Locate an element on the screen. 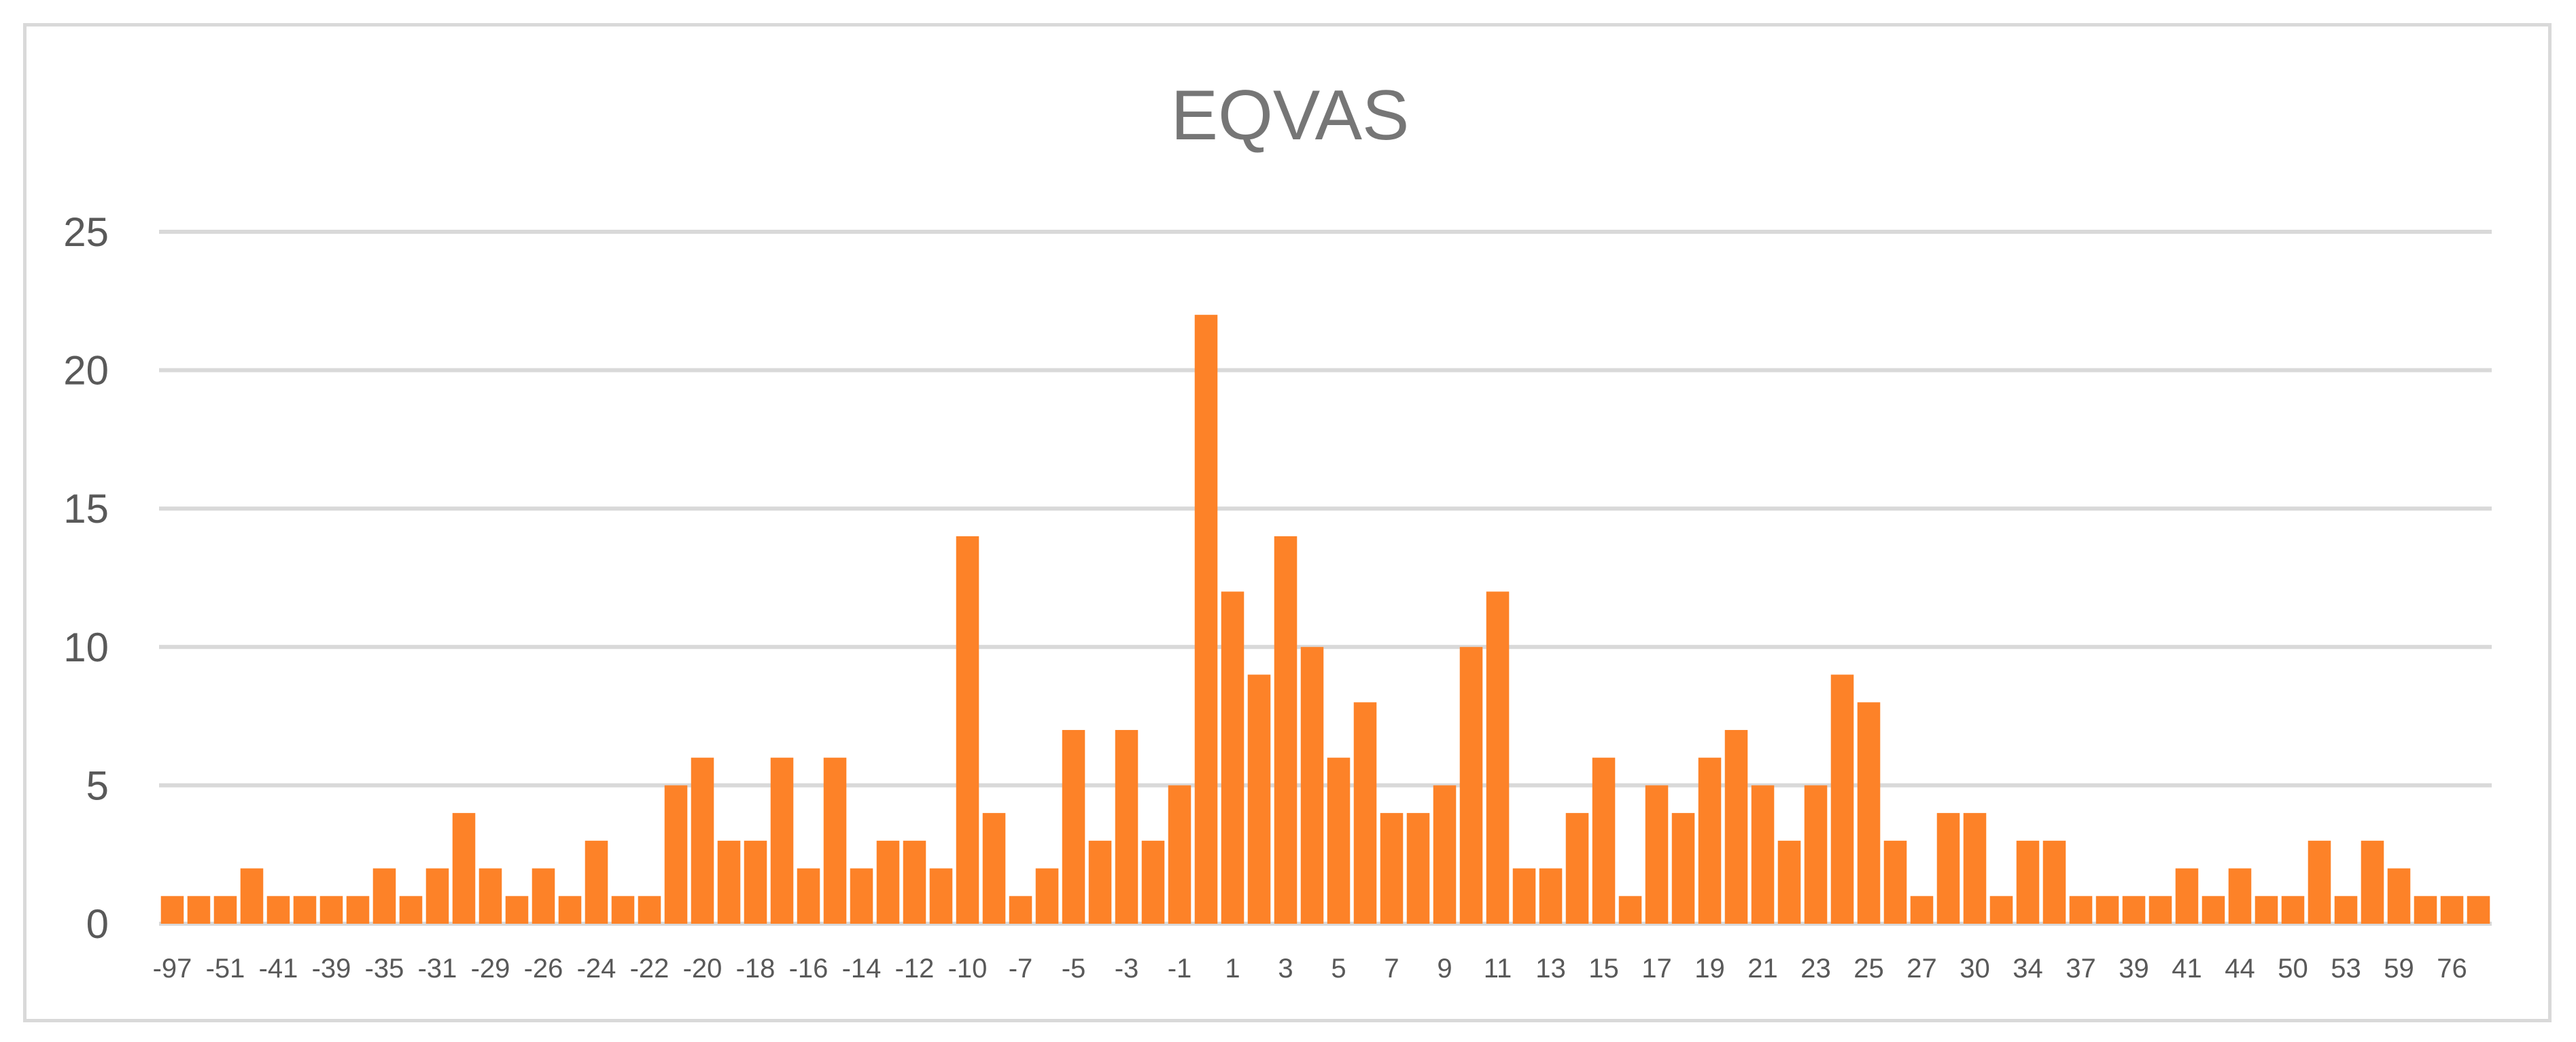  y-tick-label: 20 is located at coordinates (86, 371).